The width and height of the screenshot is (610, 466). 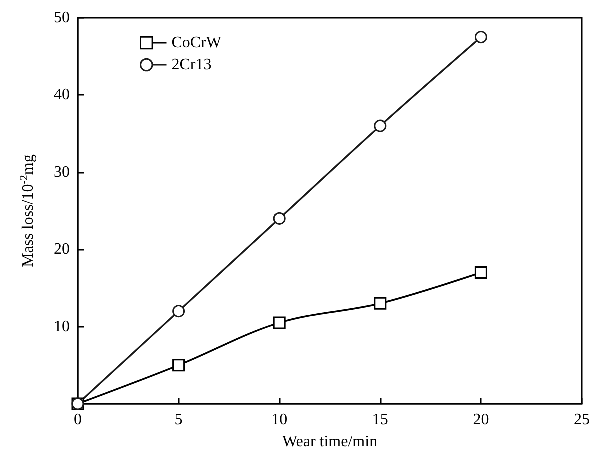 I want to click on x-tick-label: 10, so click(x=280, y=420).